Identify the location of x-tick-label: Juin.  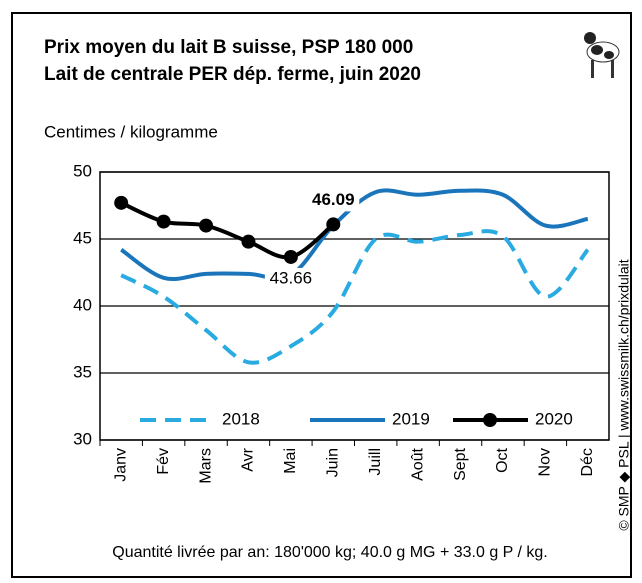
(333, 462).